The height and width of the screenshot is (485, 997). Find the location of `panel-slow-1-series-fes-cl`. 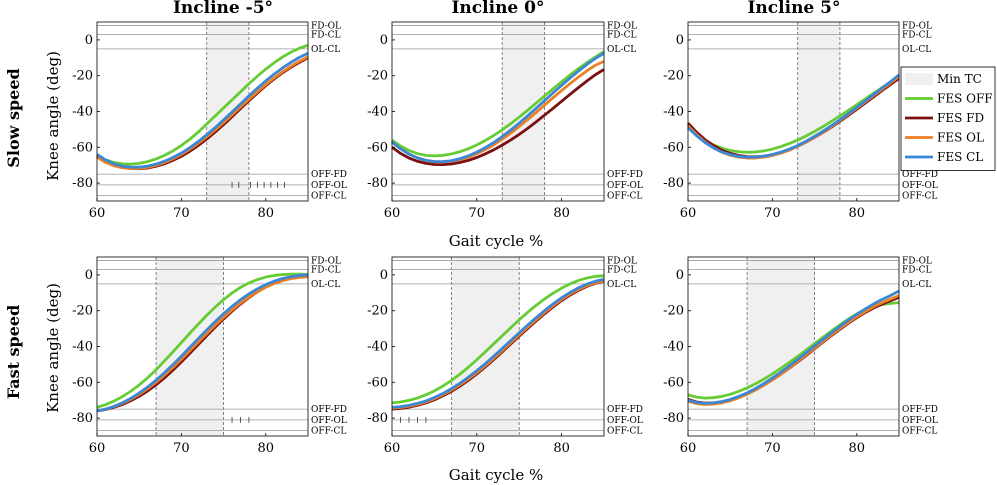

panel-slow-1-series-fes-cl is located at coordinates (498, 108).